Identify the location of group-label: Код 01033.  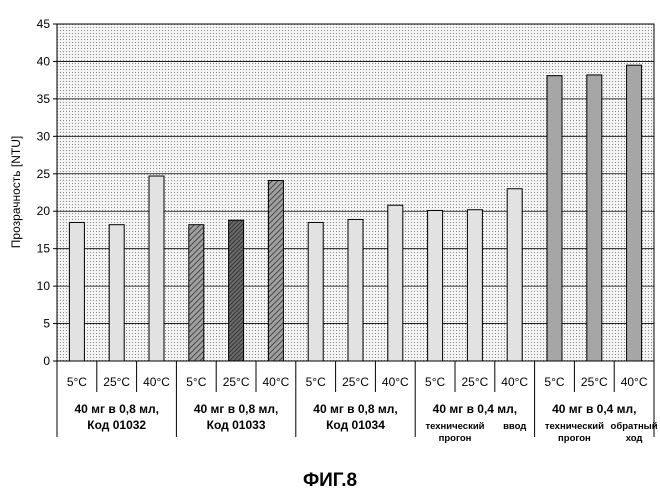
(236, 425).